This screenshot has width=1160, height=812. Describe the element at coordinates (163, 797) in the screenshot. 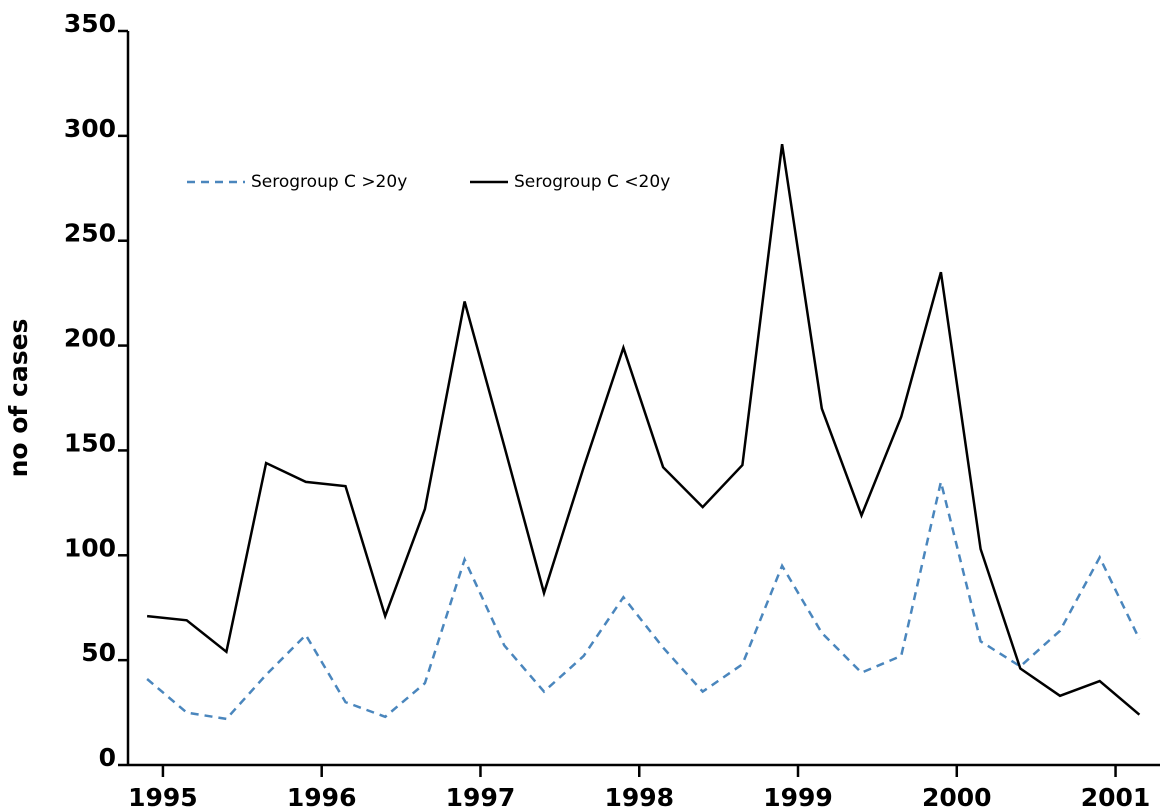

I see `x-tick-label: 1995` at that location.